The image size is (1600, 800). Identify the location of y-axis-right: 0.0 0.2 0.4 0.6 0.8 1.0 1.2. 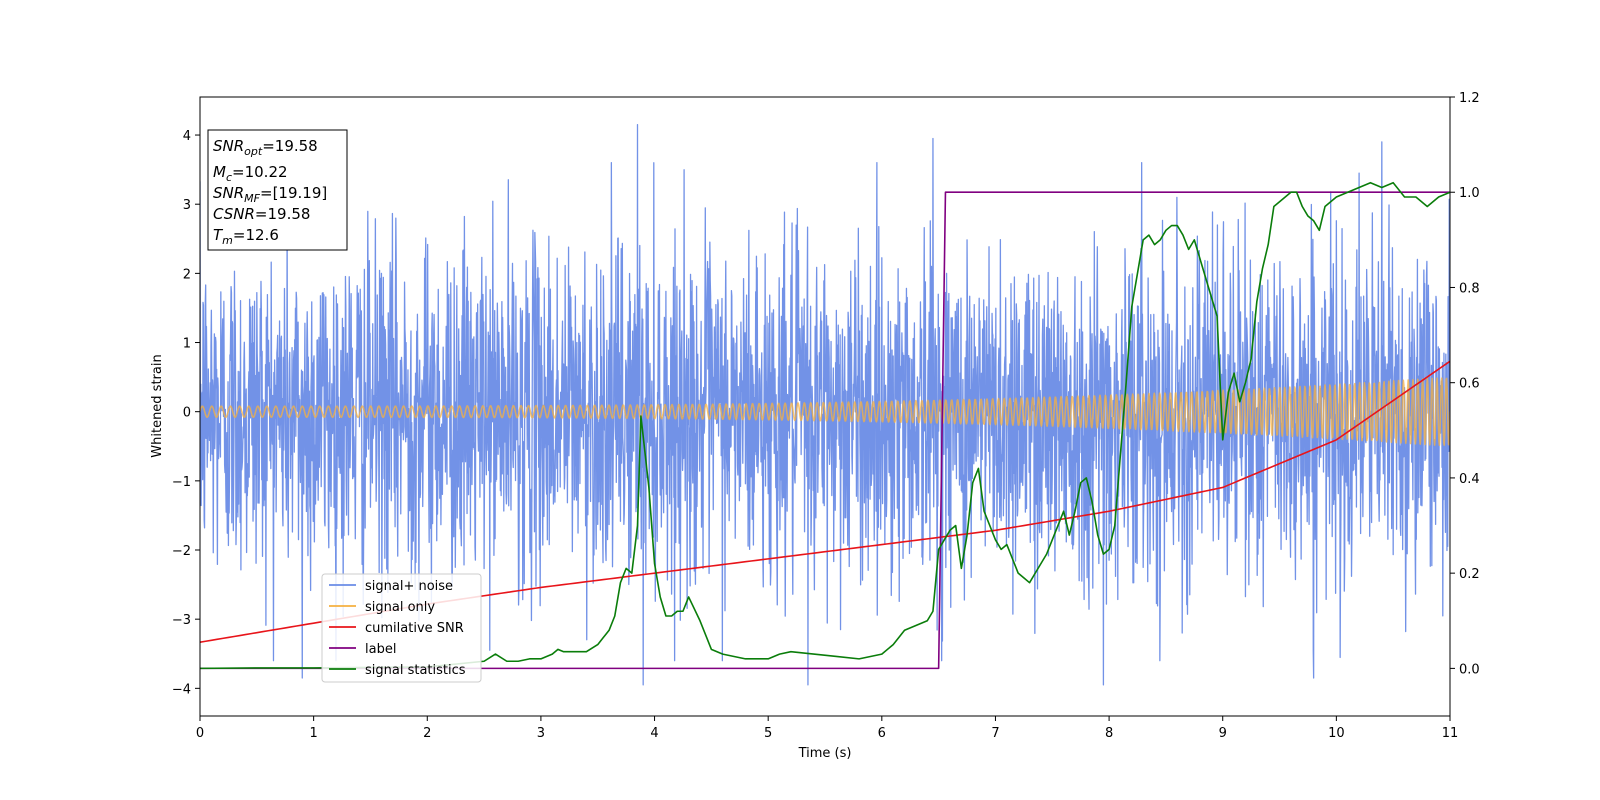
(1465, 384).